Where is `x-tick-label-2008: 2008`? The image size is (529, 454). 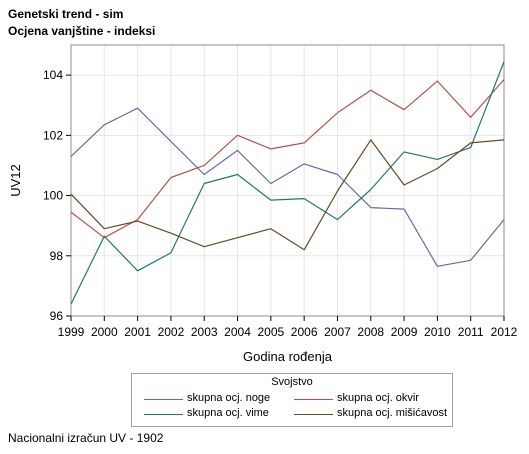 x-tick-label-2008: 2008 is located at coordinates (370, 332).